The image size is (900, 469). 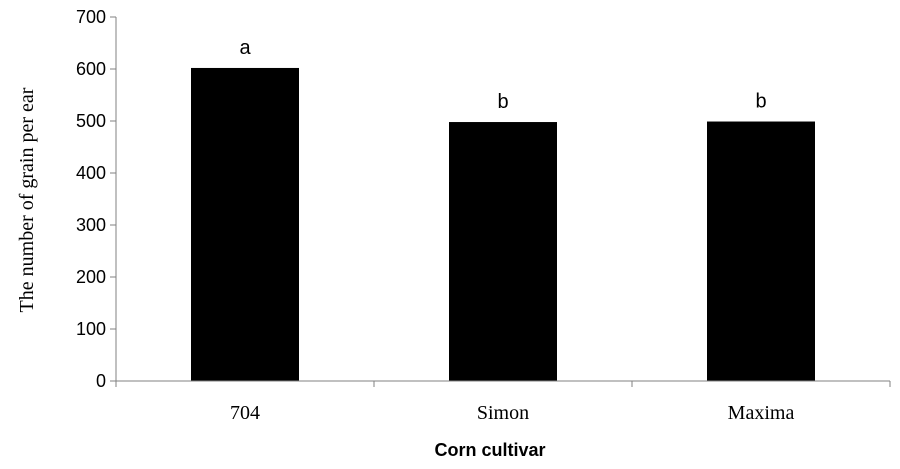 I want to click on y-tick-label: 100, so click(x=91, y=329).